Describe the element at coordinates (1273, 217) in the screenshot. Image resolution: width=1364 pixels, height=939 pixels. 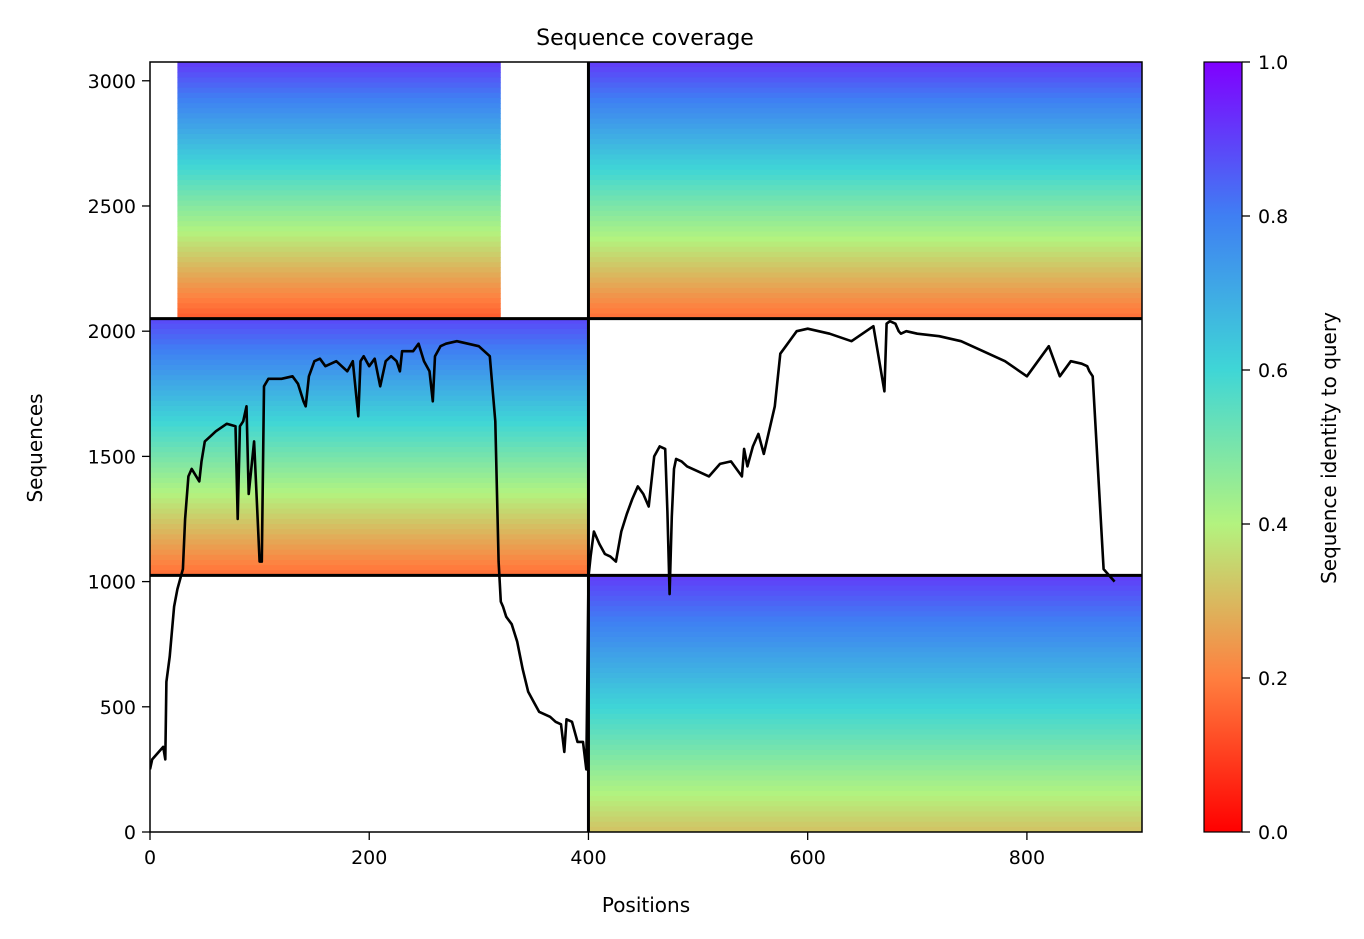
I see `colorbar-tick-label: 0.8` at that location.